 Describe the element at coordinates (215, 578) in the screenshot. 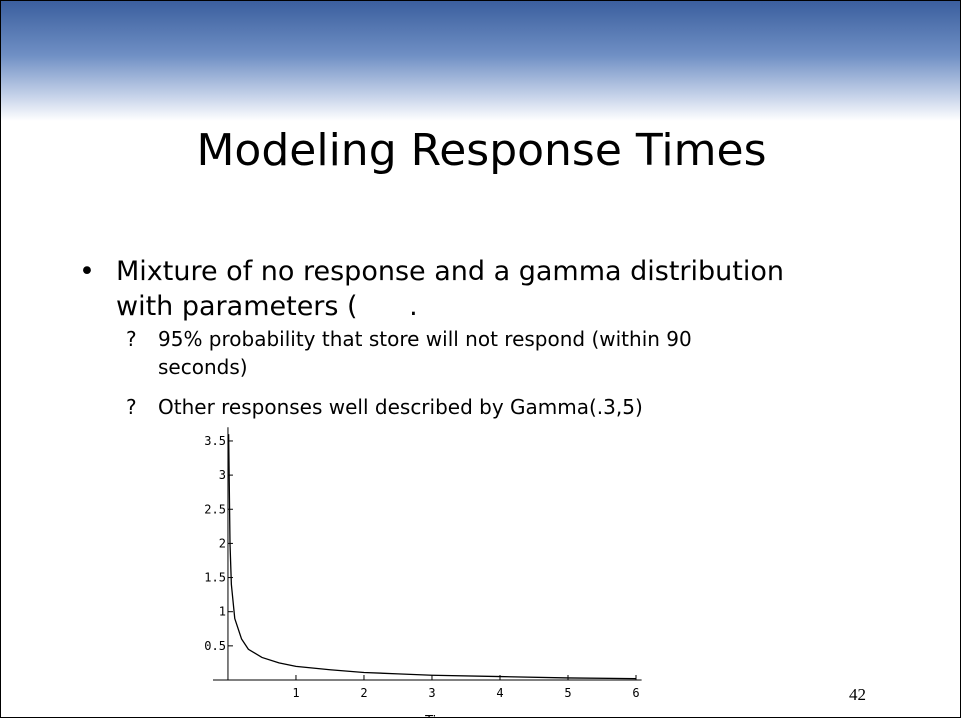

I see `y-tick-label: 1.5` at that location.